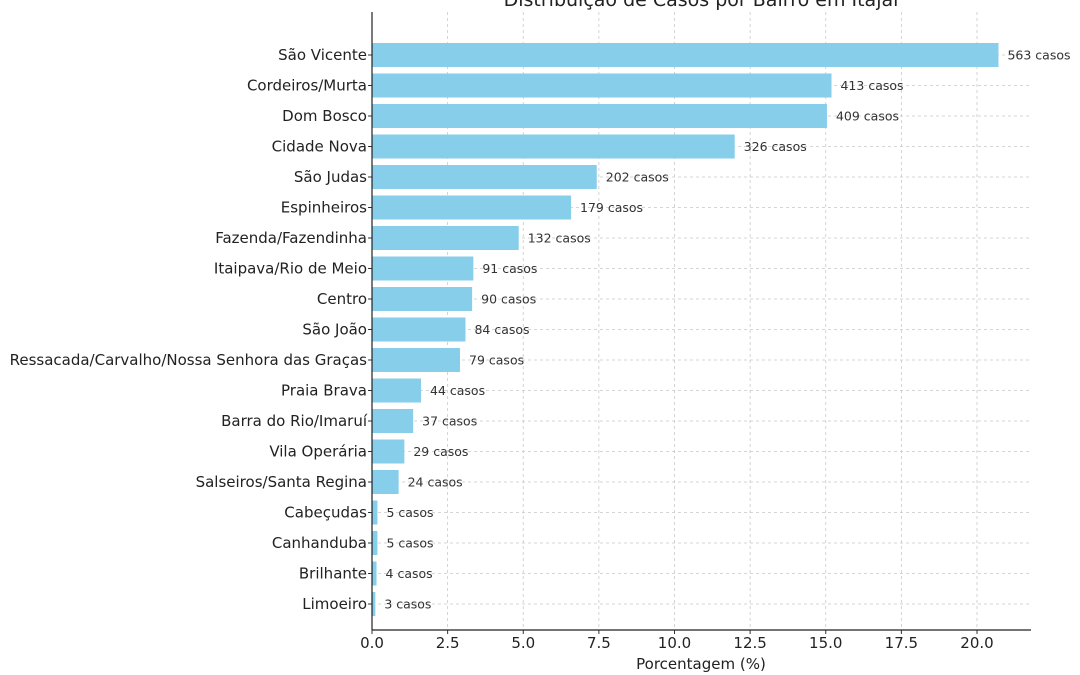 The width and height of the screenshot is (1080, 675). I want to click on category-label: Dom Bosco, so click(324, 116).